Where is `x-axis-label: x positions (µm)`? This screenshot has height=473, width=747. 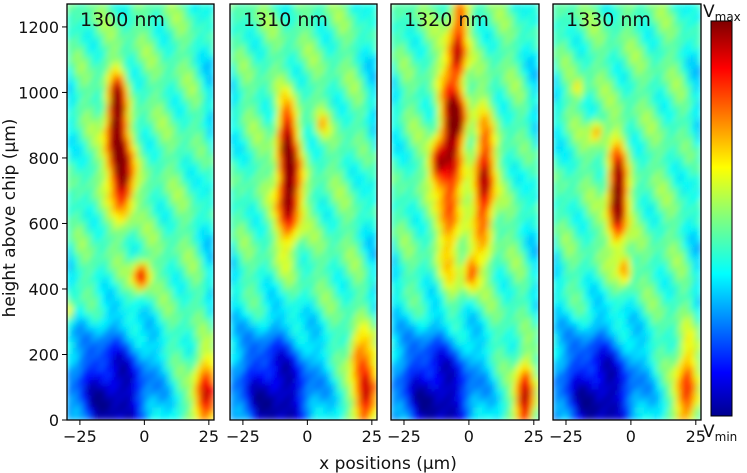 x-axis-label: x positions (µm) is located at coordinates (388, 463).